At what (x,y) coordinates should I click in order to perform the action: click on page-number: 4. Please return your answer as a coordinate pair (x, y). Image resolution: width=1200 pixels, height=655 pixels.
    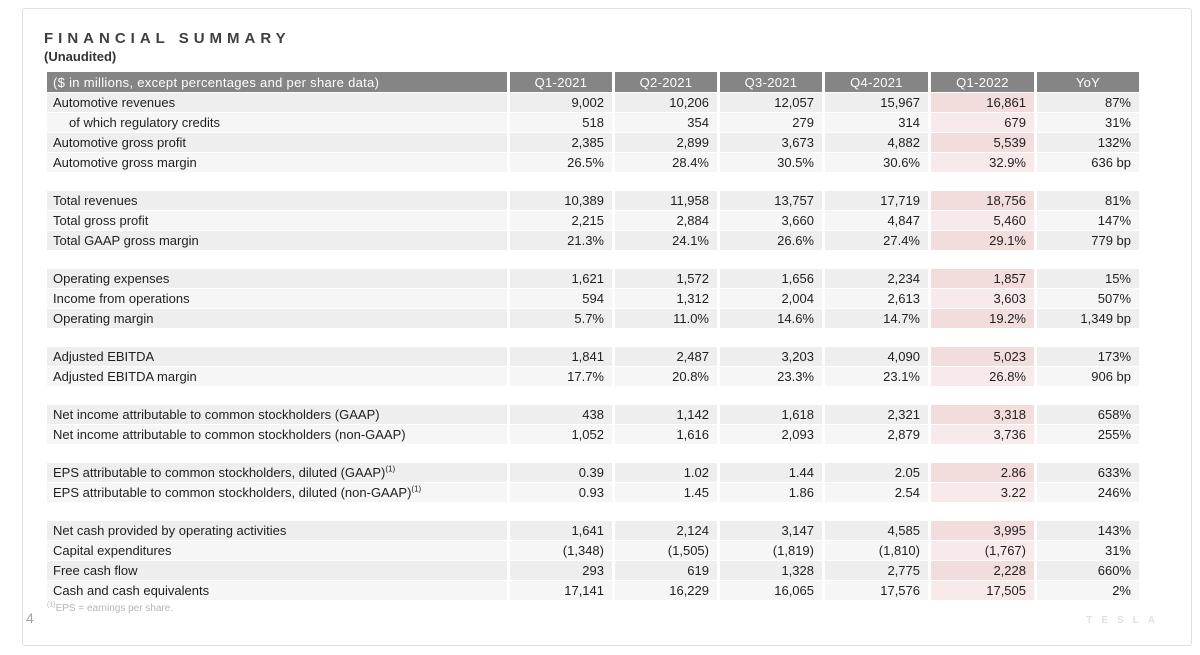
    Looking at the image, I should click on (30, 618).